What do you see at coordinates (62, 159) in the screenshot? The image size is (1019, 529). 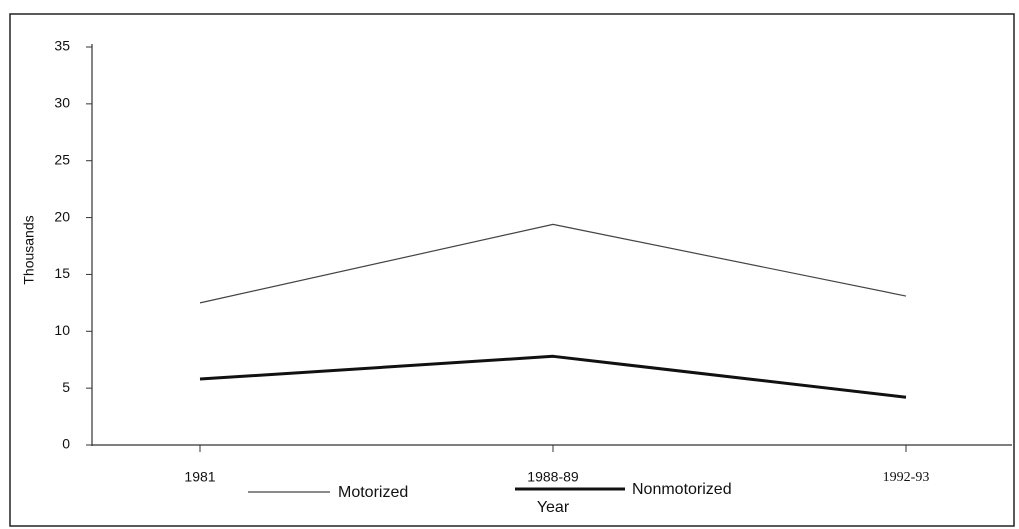 I see `y-tick-label: 25` at bounding box center [62, 159].